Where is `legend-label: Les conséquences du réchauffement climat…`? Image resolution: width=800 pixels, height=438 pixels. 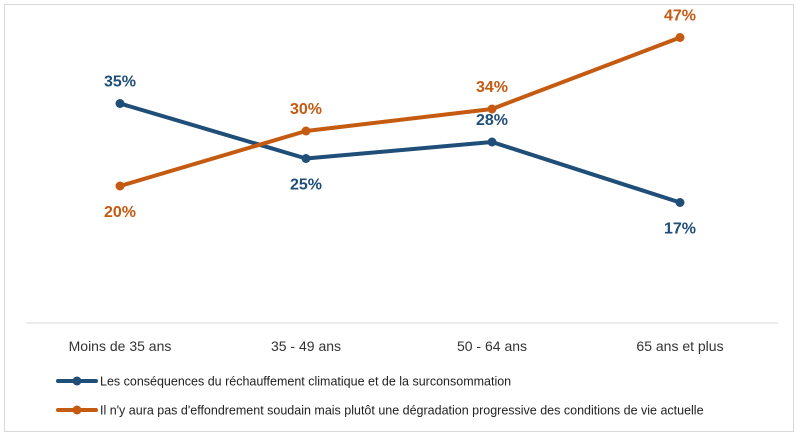
legend-label: Les conséquences du réchauffement climat… is located at coordinates (305, 382).